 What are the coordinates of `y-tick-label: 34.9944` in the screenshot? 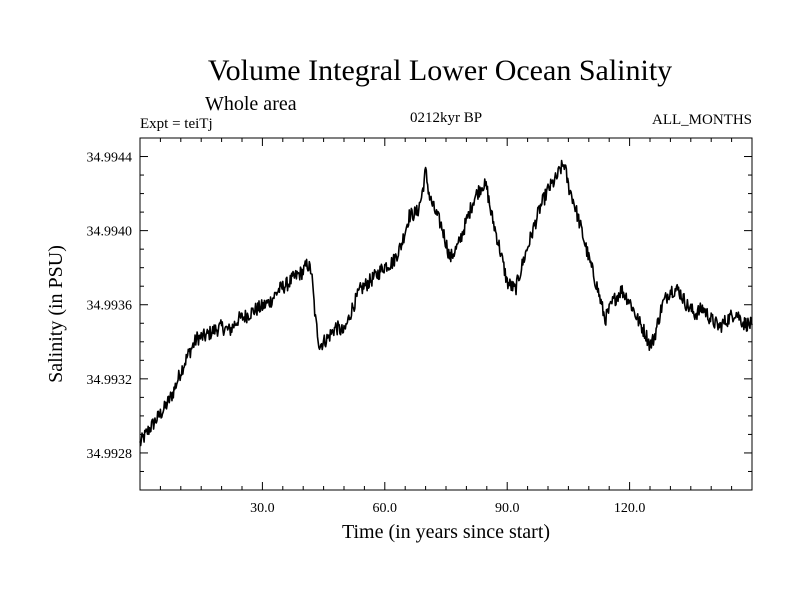 It's located at (110, 158).